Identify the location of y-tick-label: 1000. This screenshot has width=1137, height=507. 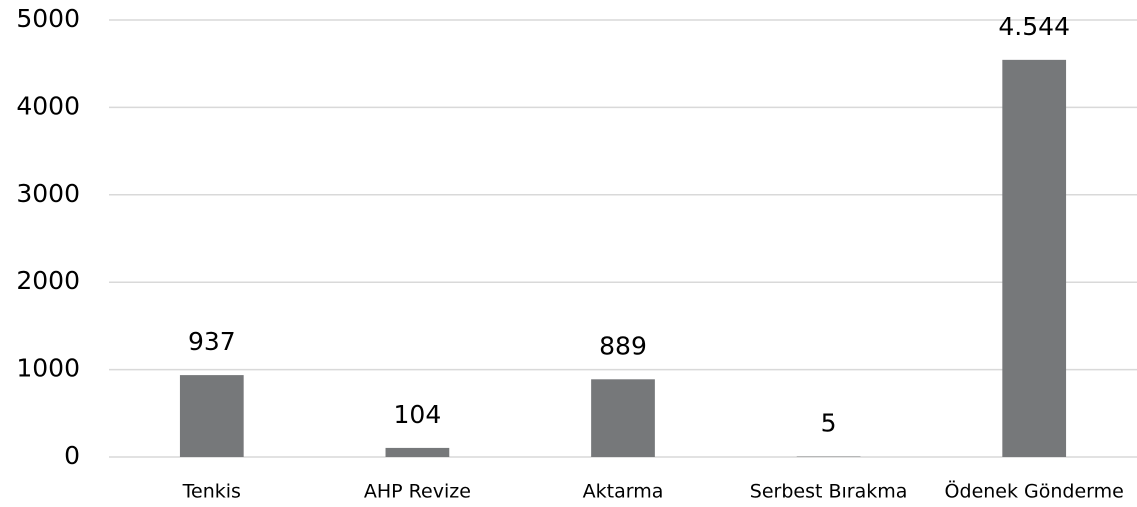
(48, 368).